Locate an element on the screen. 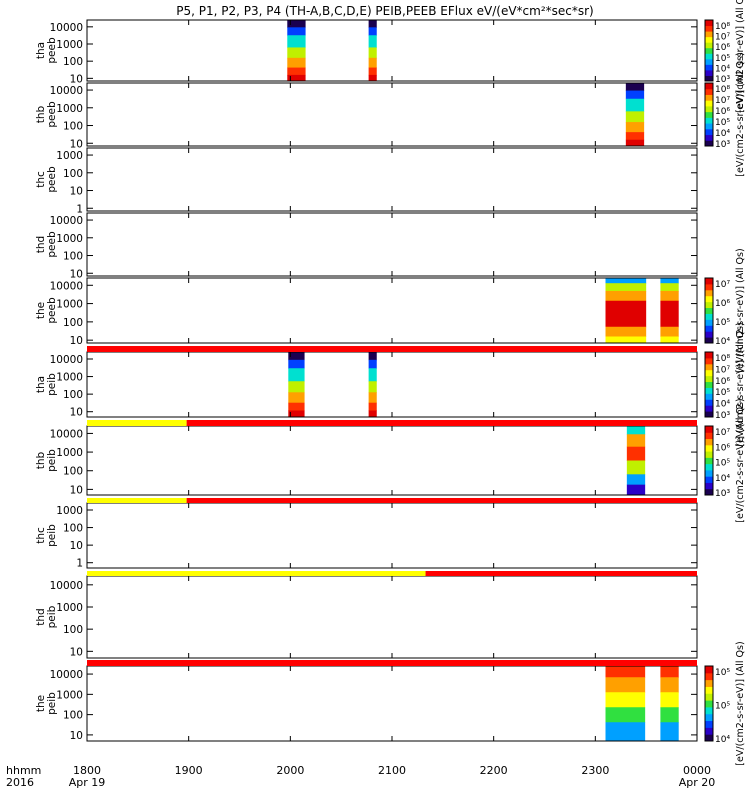 The image size is (750, 804). y-axis-label: thb is located at coordinates (41, 114).